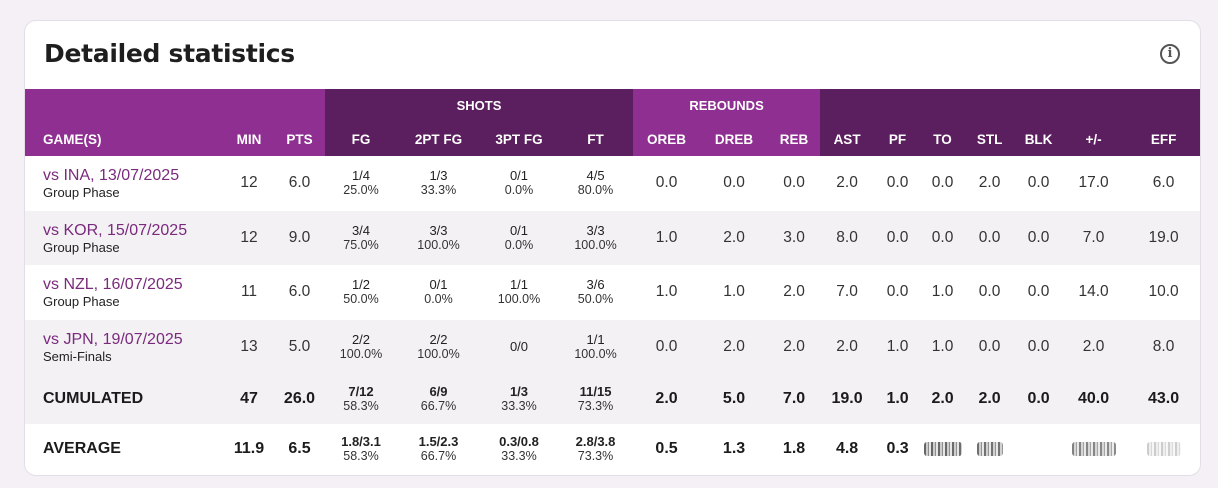 The height and width of the screenshot is (488, 1218). What do you see at coordinates (1094, 449) in the screenshot?
I see `cell-plus-minus` at bounding box center [1094, 449].